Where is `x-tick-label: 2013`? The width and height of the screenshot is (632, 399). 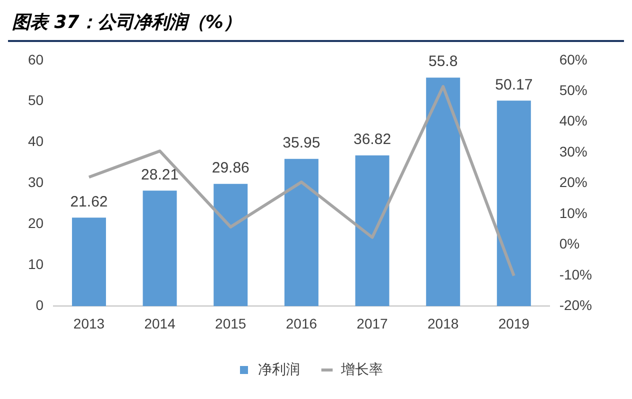 x-tick-label: 2013 is located at coordinates (89, 323).